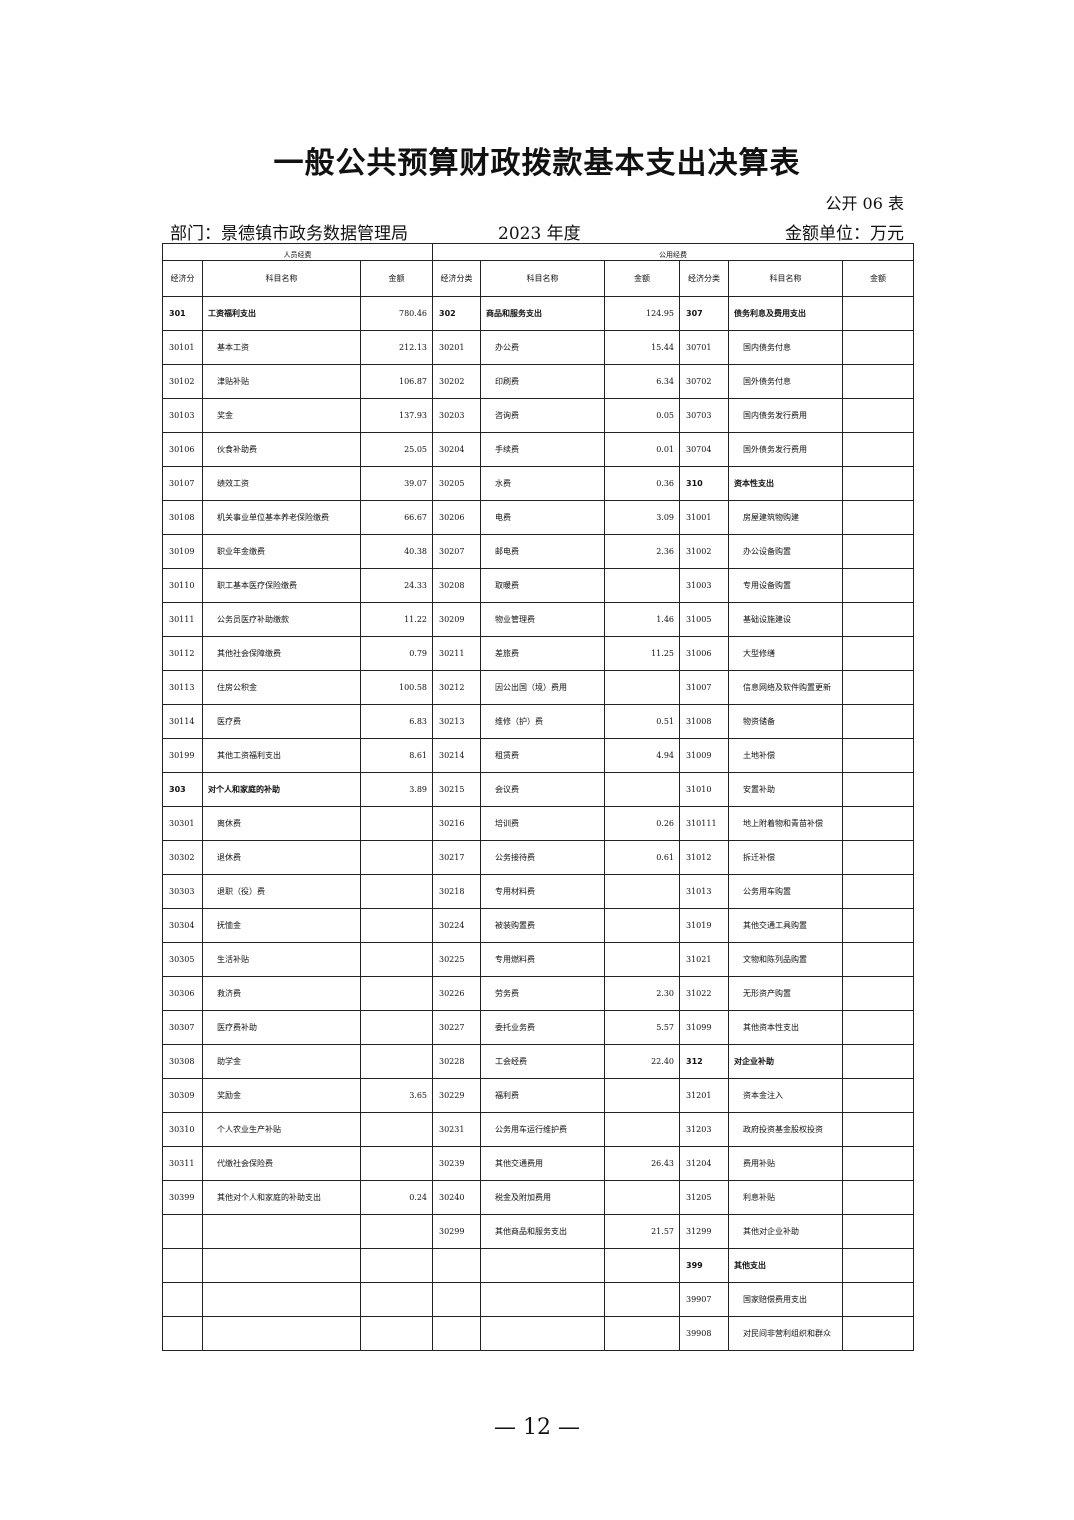 Image resolution: width=1074 pixels, height=1520 pixels. I want to click on cell-amount: 11.25, so click(642, 653).